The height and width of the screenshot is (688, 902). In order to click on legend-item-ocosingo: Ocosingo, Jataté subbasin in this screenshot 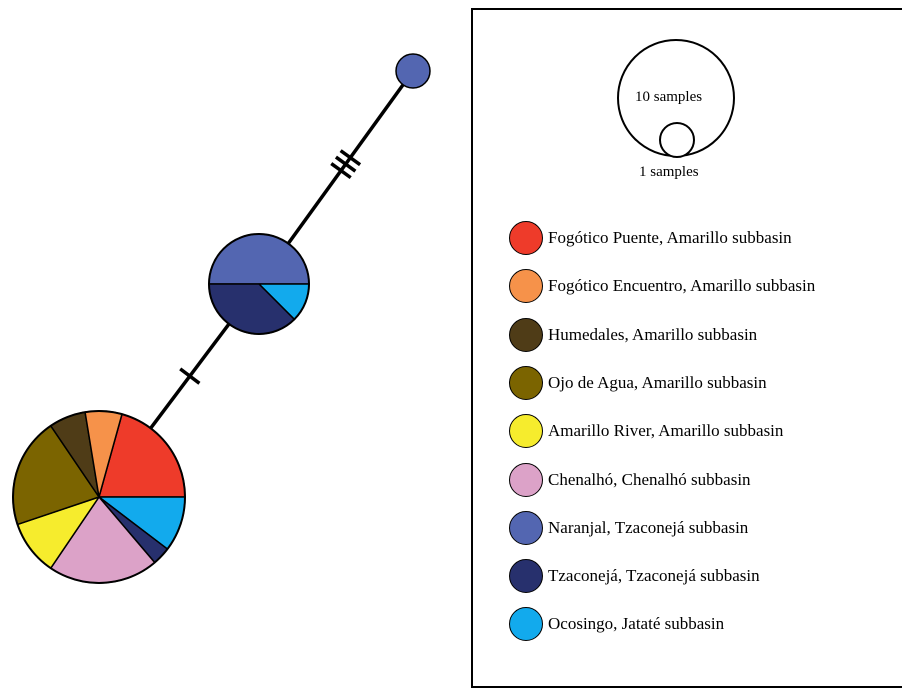, I will do `click(616, 624)`.